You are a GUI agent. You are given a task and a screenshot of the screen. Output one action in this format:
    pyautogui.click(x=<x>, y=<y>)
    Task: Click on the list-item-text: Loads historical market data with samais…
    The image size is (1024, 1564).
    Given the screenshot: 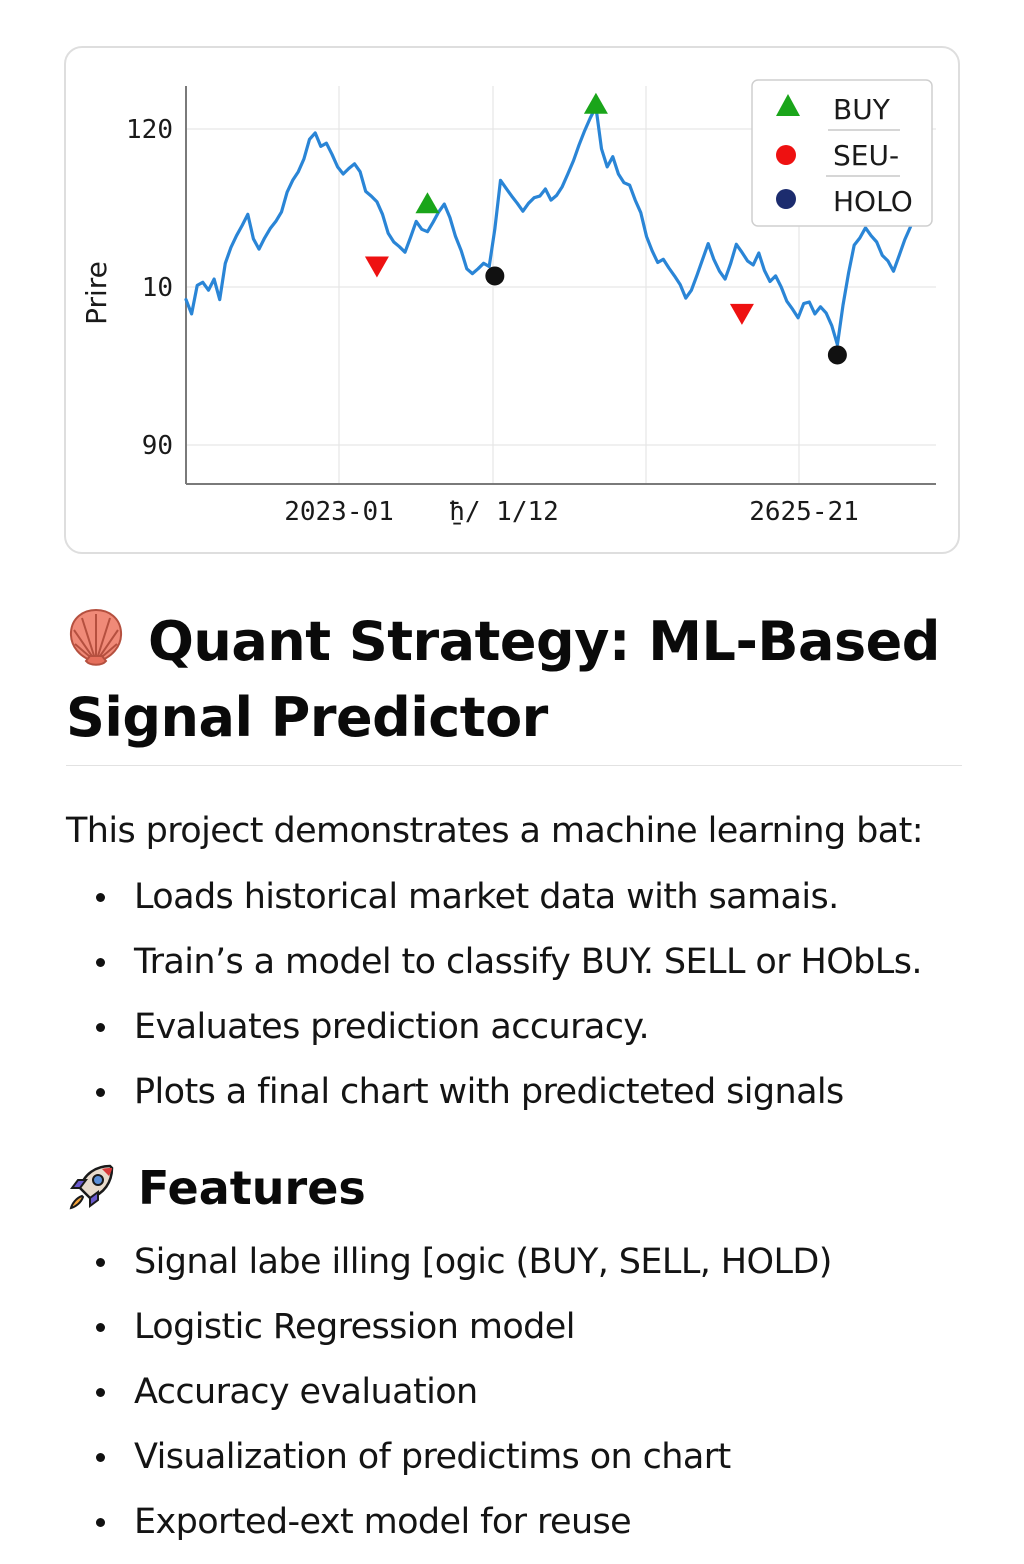 What is the action you would take?
    pyautogui.click(x=486, y=897)
    